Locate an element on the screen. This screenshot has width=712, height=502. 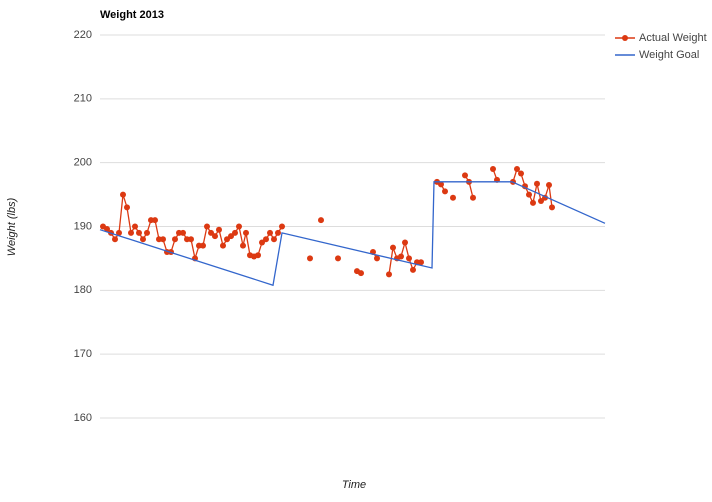
x-axis-title: Time is located at coordinates (354, 485).